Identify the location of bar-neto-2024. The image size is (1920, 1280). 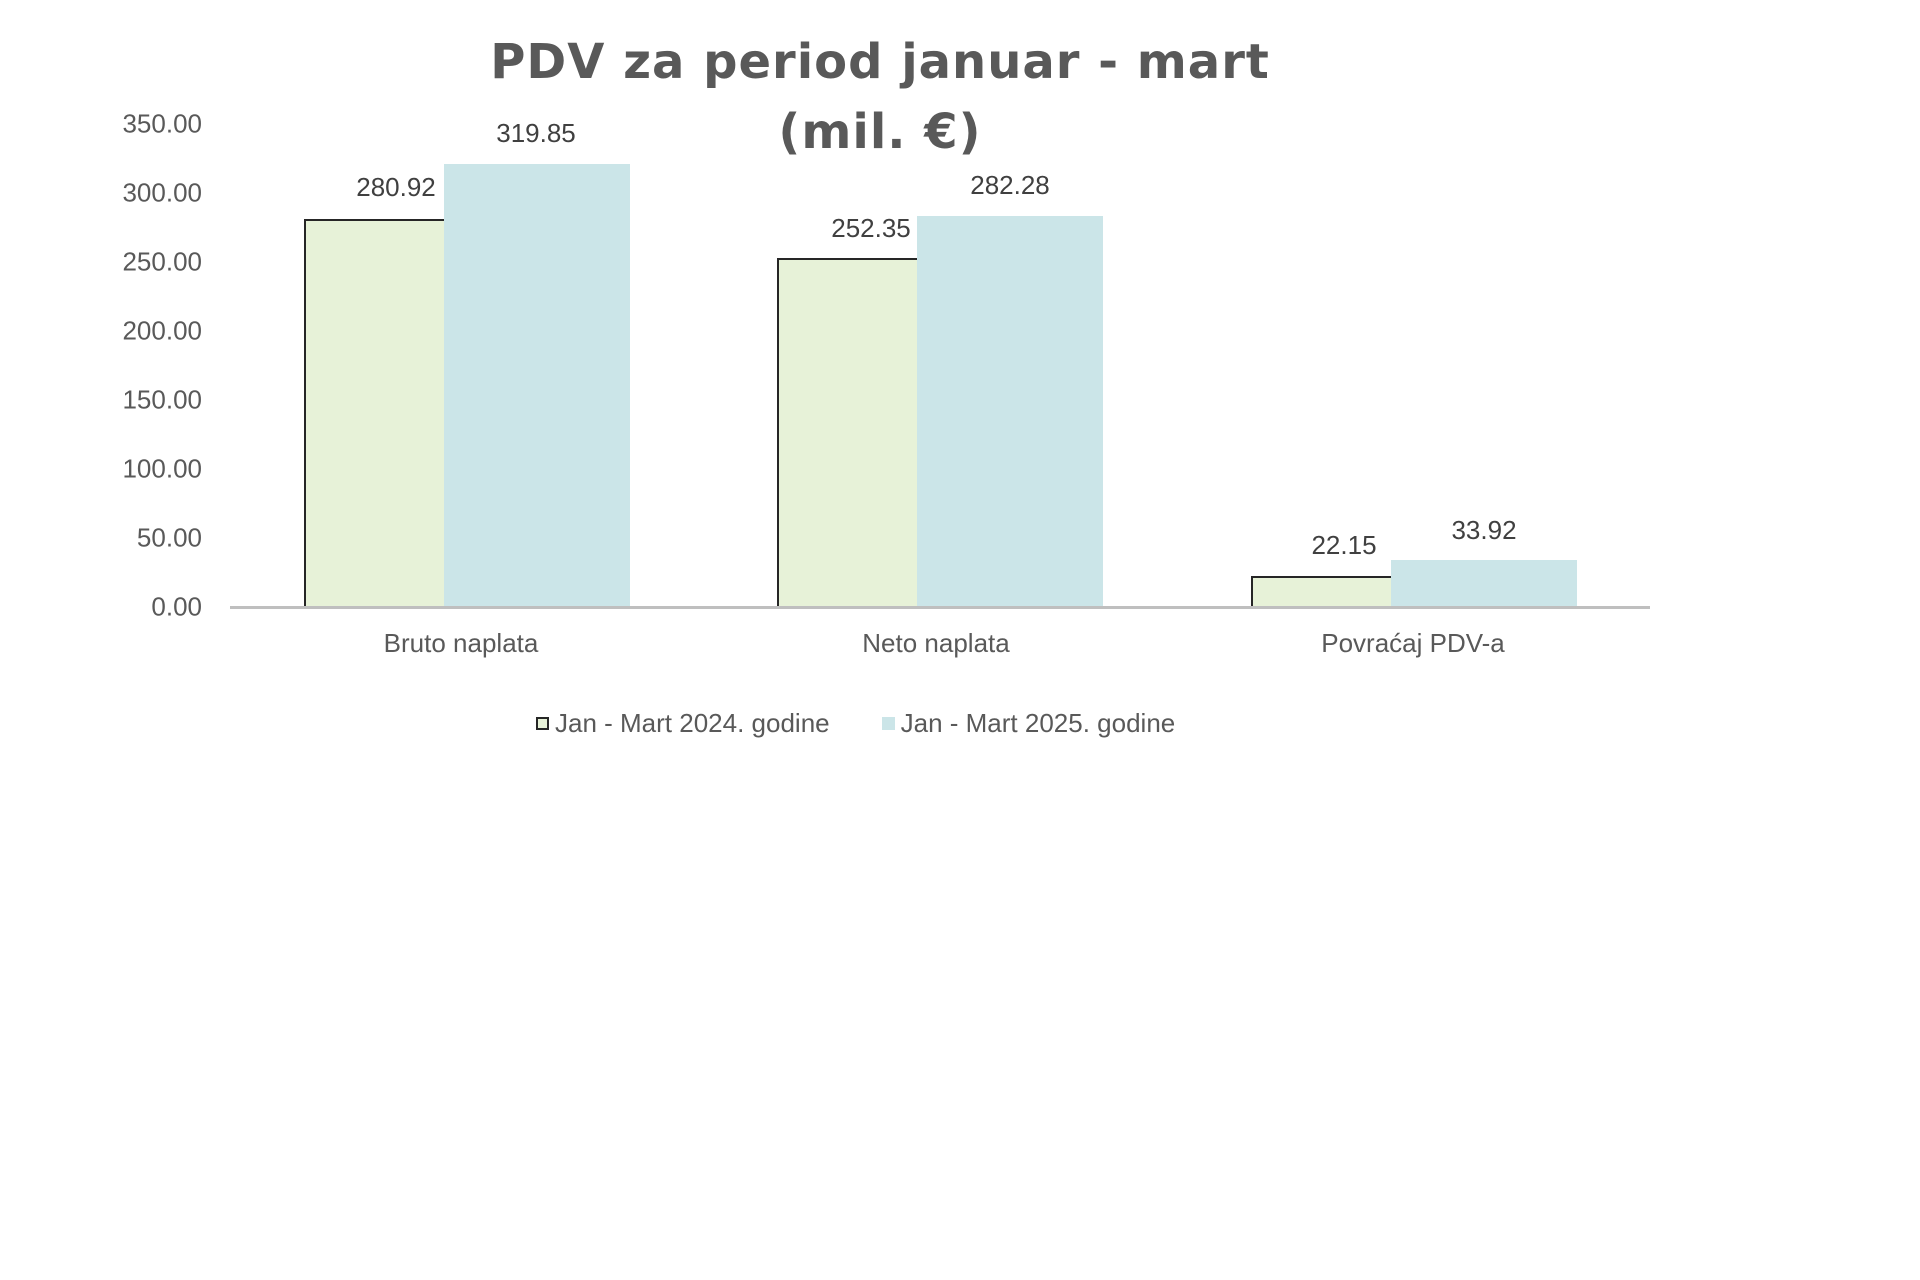
(847, 432).